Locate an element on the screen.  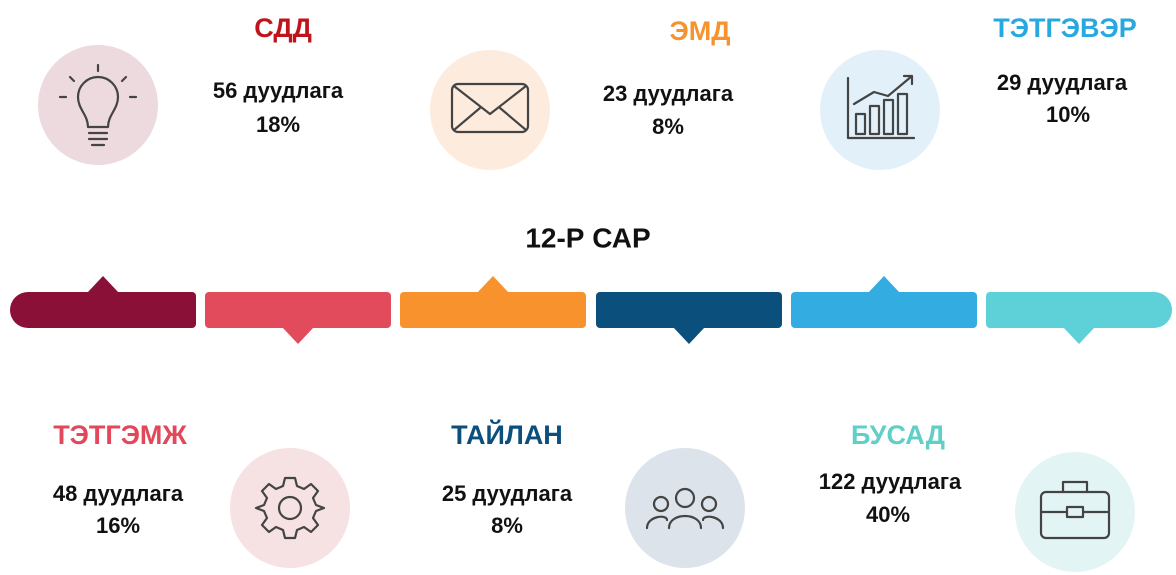
item-percent: 18% is located at coordinates (278, 124).